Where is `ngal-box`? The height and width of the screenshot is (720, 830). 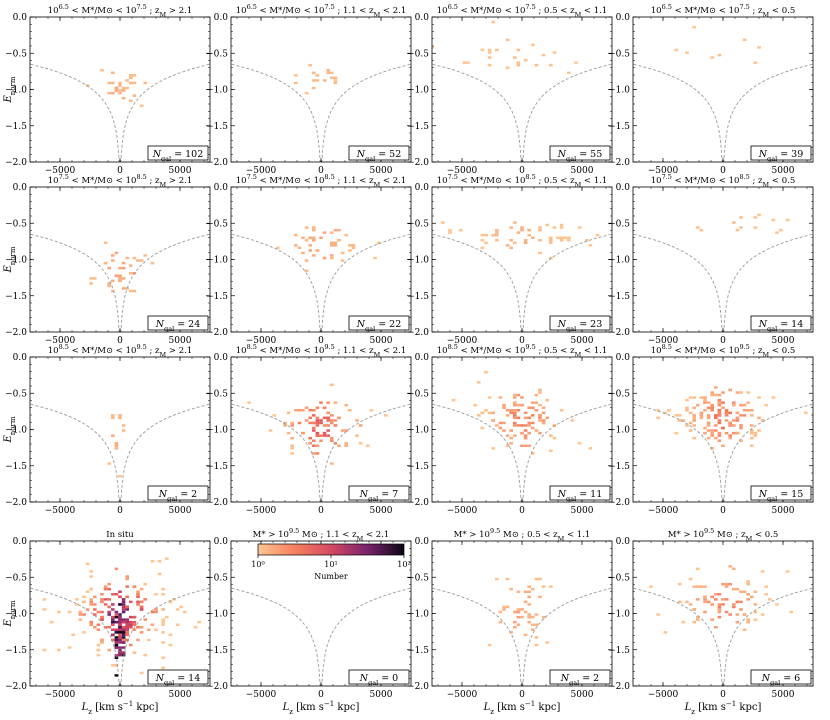 ngal-box is located at coordinates (178, 493).